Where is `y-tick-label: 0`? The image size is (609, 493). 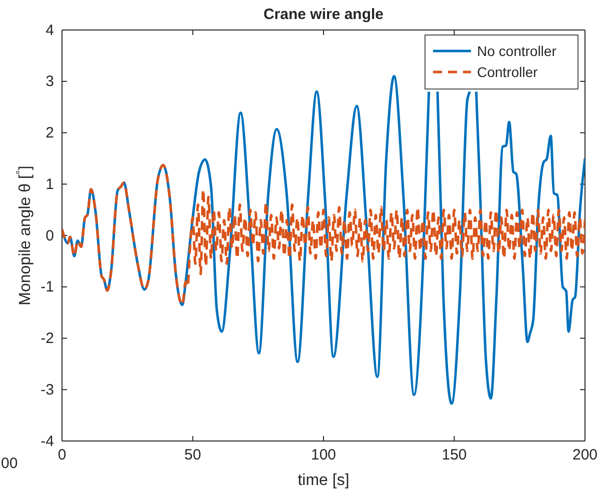 y-tick-label: 0 is located at coordinates (50, 235).